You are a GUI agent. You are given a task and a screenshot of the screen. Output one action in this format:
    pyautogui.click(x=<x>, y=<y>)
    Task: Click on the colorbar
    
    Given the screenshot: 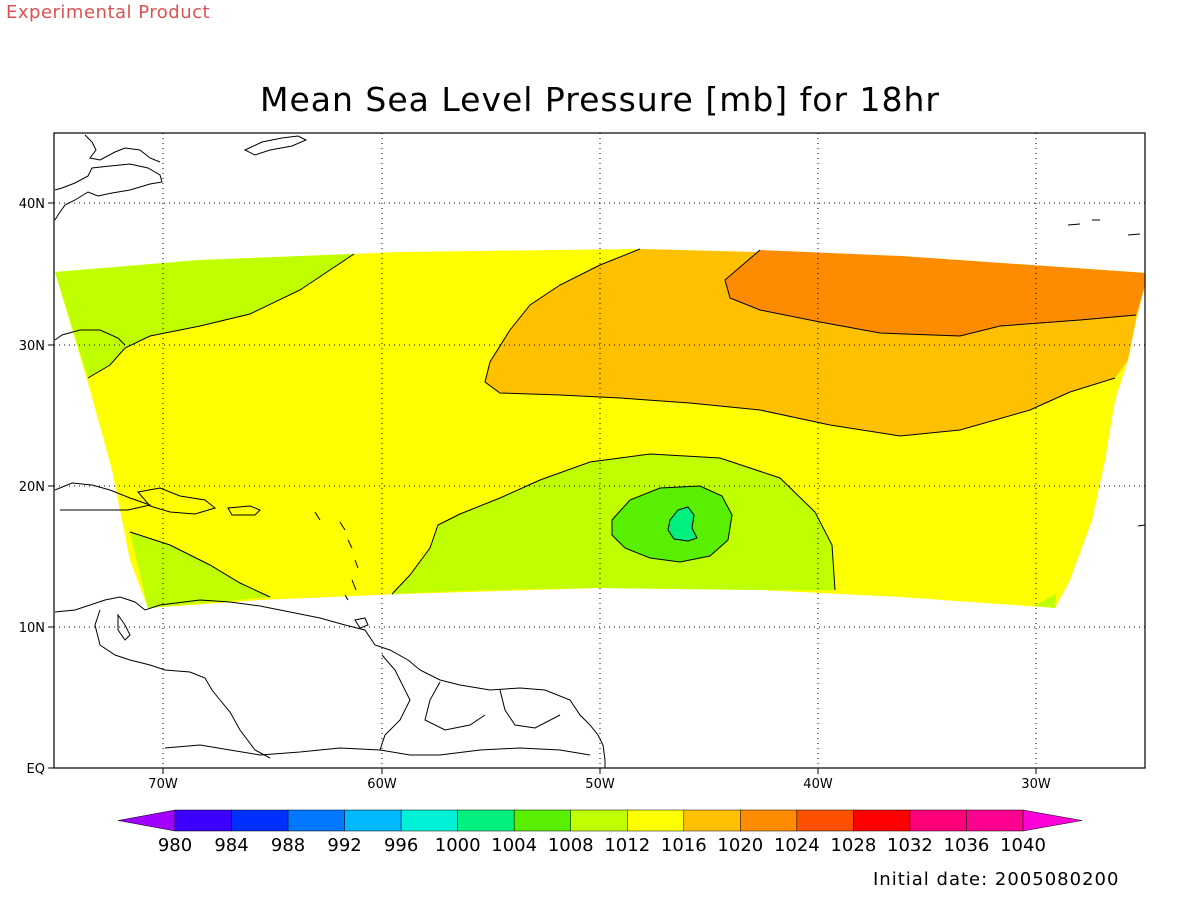 What is the action you would take?
    pyautogui.click(x=600, y=820)
    